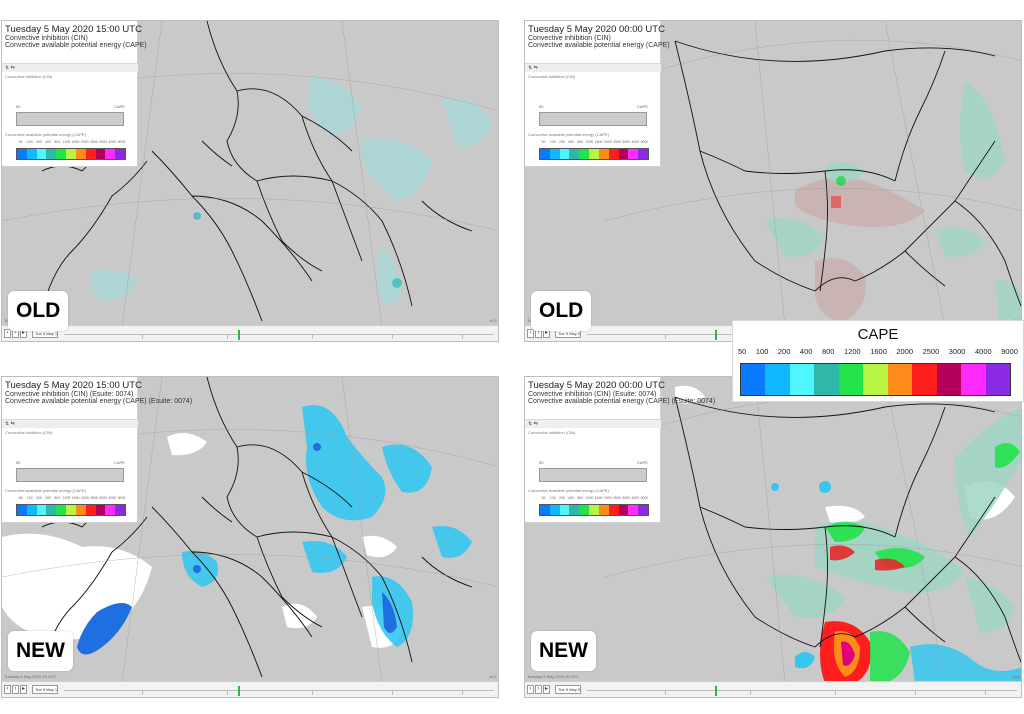  Describe the element at coordinates (73, 29) in the screenshot. I see `date-label: Tuesday 5 May 2020 15:00 UTC` at that location.